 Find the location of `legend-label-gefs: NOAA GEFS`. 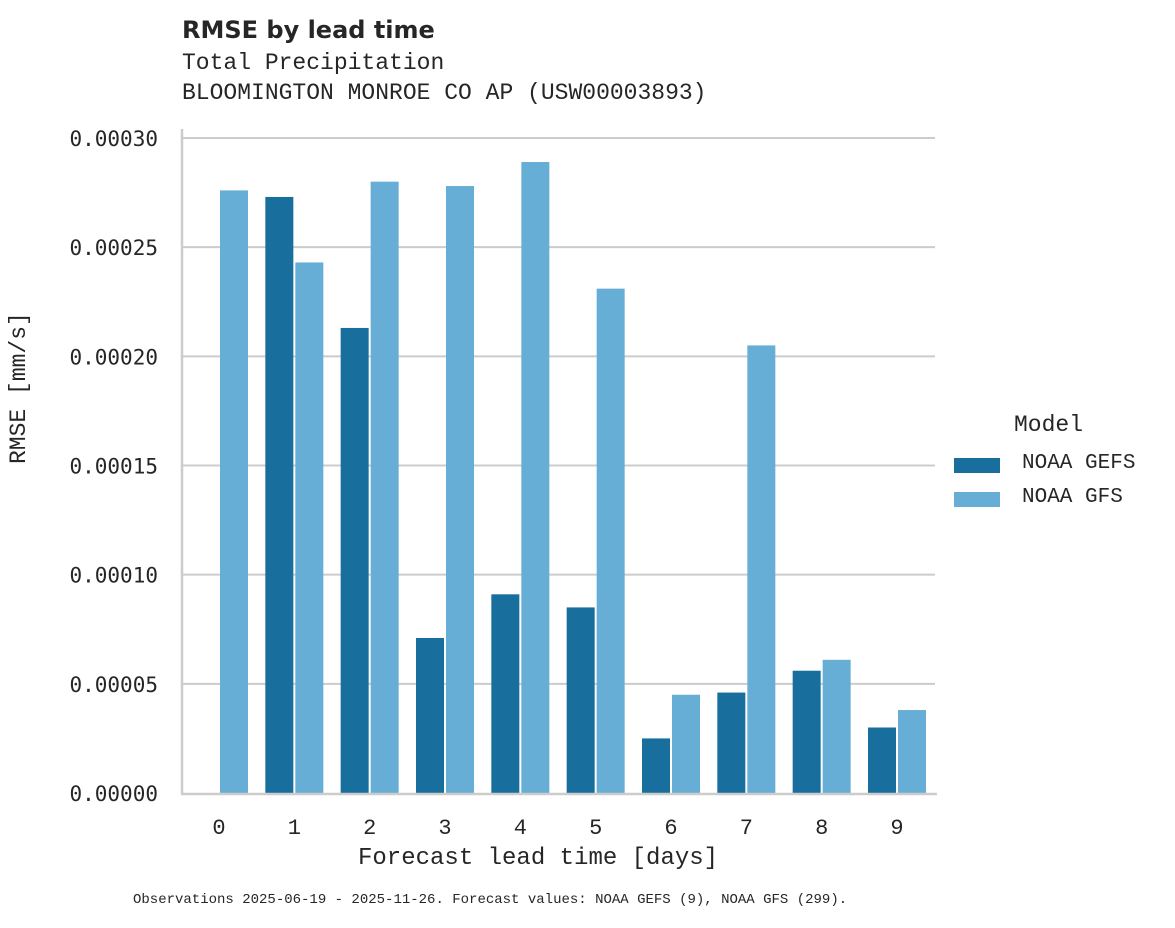

legend-label-gefs: NOAA GEFS is located at coordinates (1079, 463).